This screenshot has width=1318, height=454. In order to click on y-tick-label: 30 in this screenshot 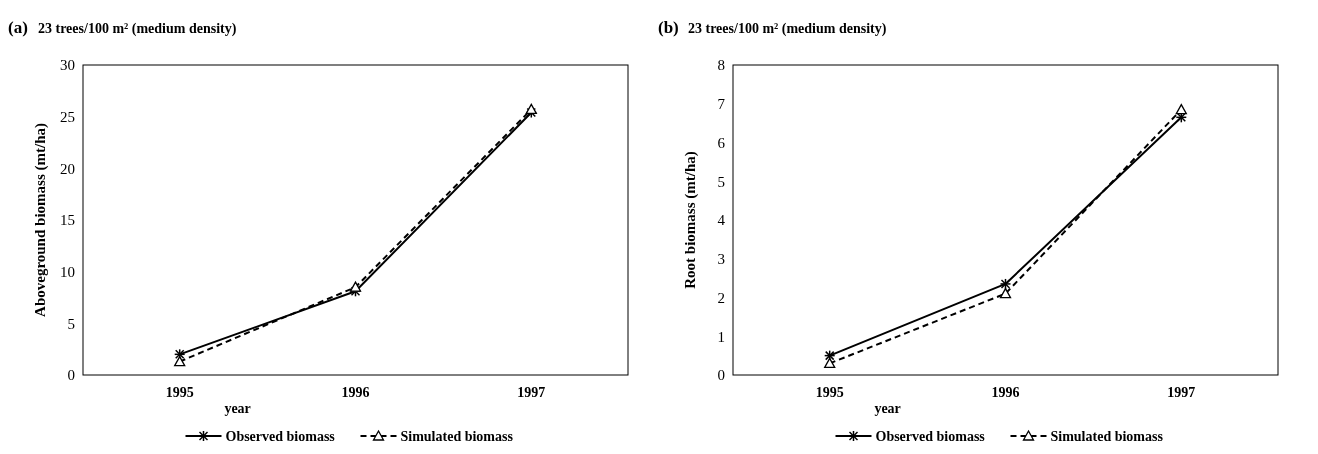, I will do `click(67, 65)`.